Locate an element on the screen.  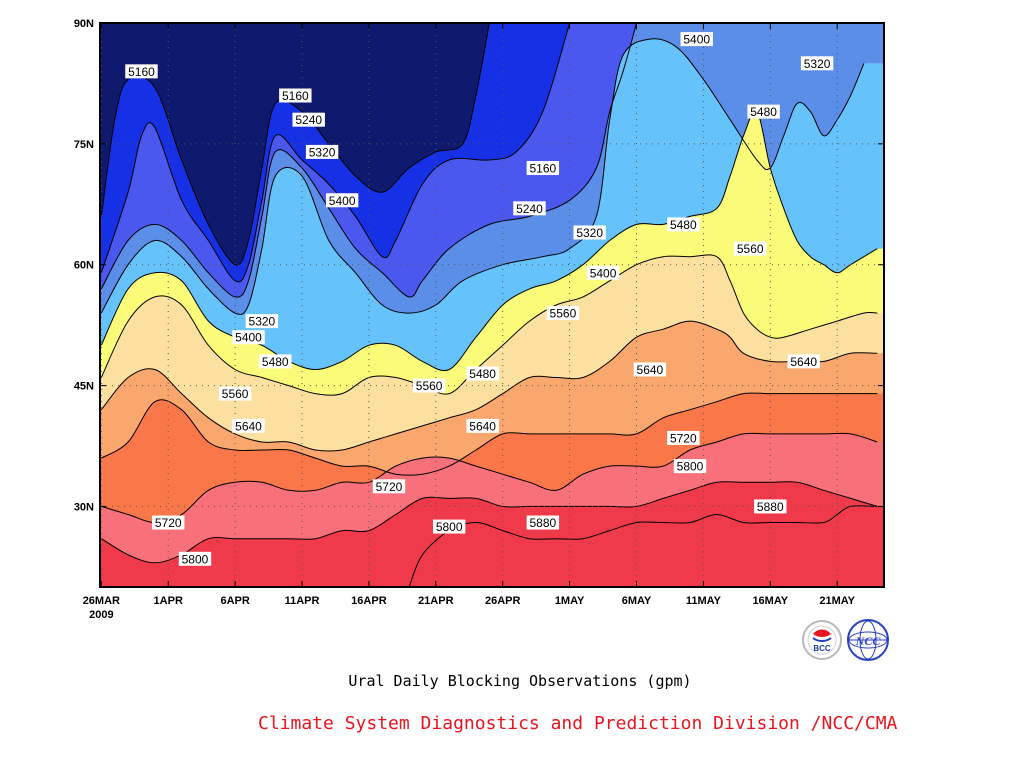
chart-title: Ural Daily Blocking Observations (gpm) is located at coordinates (520, 681).